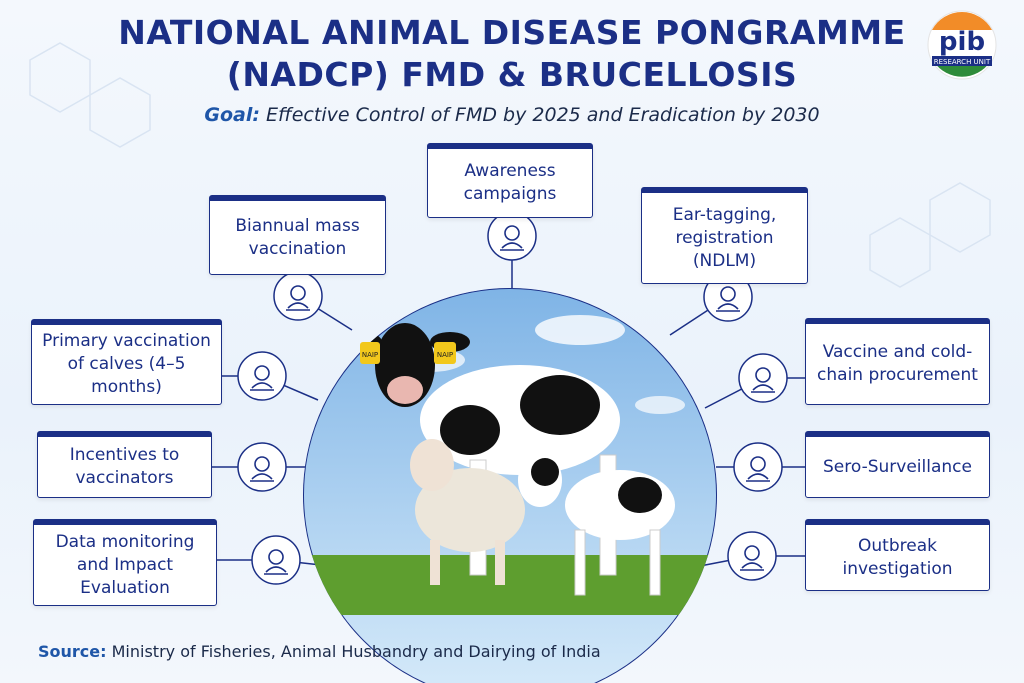 This screenshot has width=1024, height=683. Describe the element at coordinates (297, 235) in the screenshot. I see `node-box: Biannual mass vaccination` at that location.